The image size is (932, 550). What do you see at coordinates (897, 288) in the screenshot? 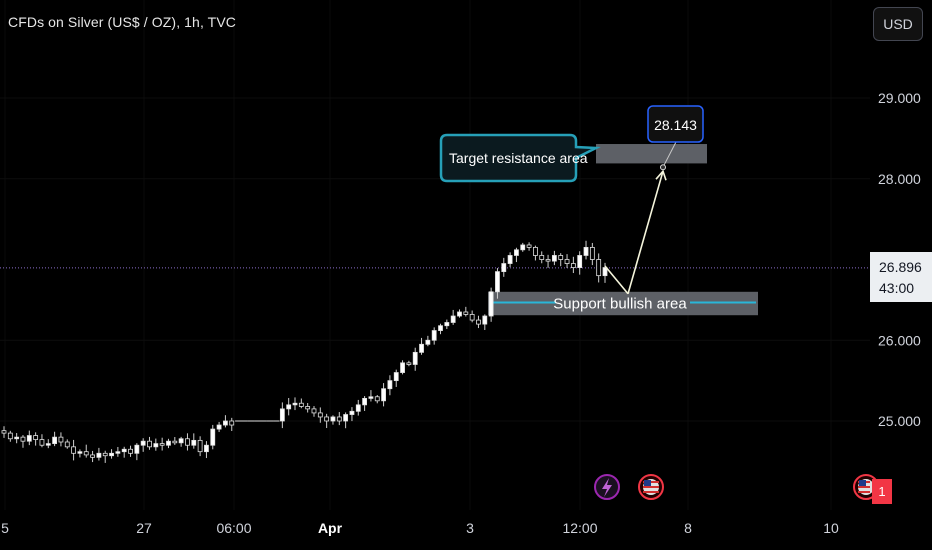
I see `bar-countdown: 43:00` at bounding box center [897, 288].